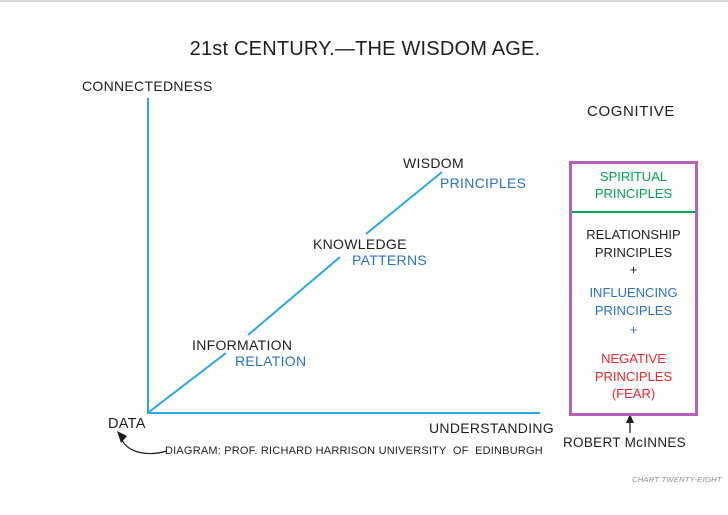 Image resolution: width=728 pixels, height=515 pixels. Describe the element at coordinates (433, 163) in the screenshot. I see `point-label-wisdom: WISDOM` at that location.